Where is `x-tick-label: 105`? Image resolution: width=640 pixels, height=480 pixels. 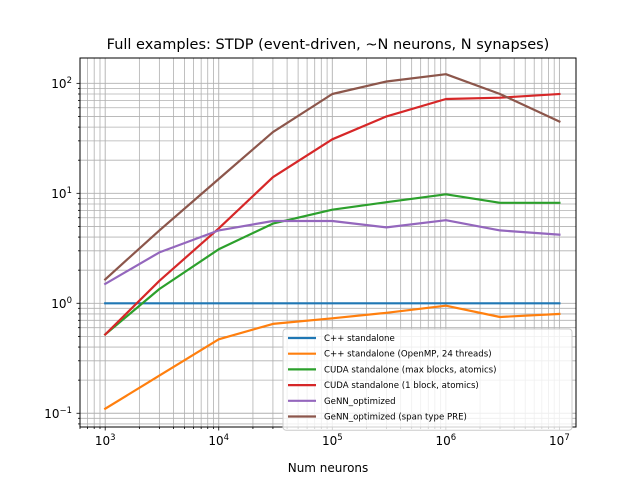 x-tick-label: 105 is located at coordinates (332, 440).